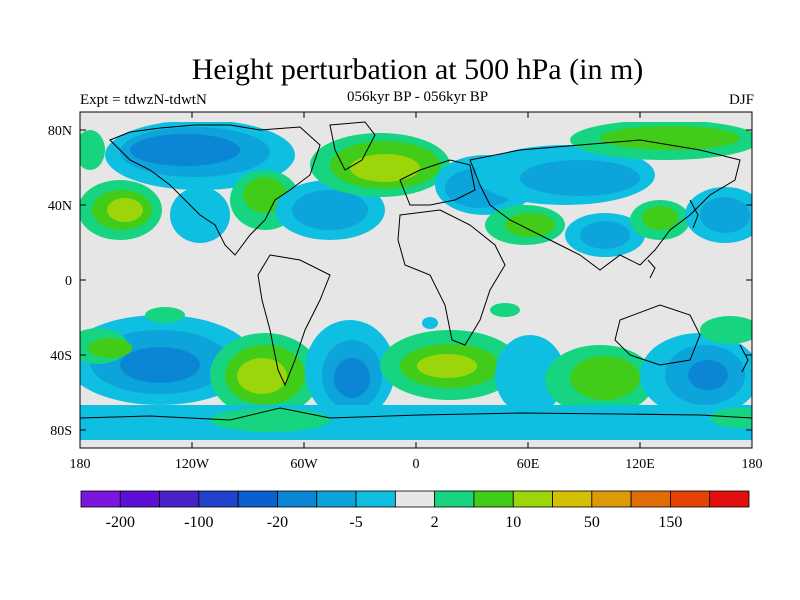  I want to click on colorbar-label: -200, so click(120, 522).